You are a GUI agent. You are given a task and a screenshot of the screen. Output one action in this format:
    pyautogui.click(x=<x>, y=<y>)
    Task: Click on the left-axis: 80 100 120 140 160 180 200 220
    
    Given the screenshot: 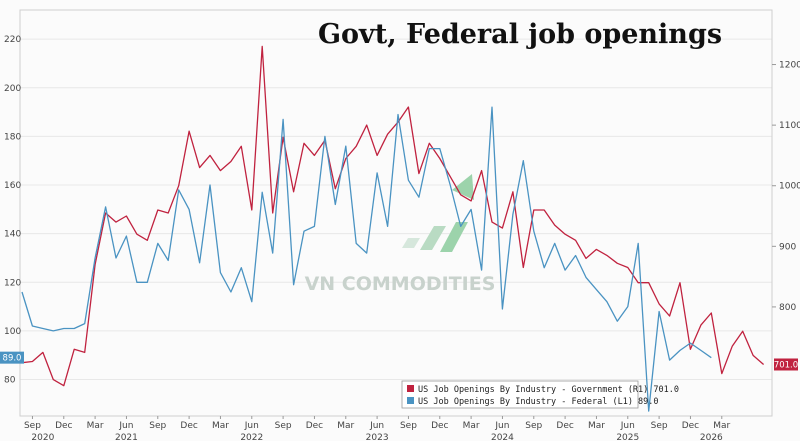 What is the action you would take?
    pyautogui.click(x=12, y=210)
    